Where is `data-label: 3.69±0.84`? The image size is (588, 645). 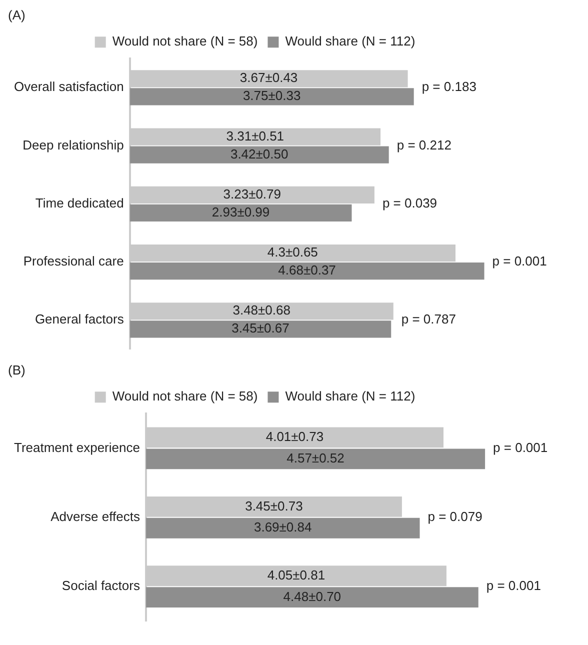 data-label: 3.69±0.84 is located at coordinates (283, 527).